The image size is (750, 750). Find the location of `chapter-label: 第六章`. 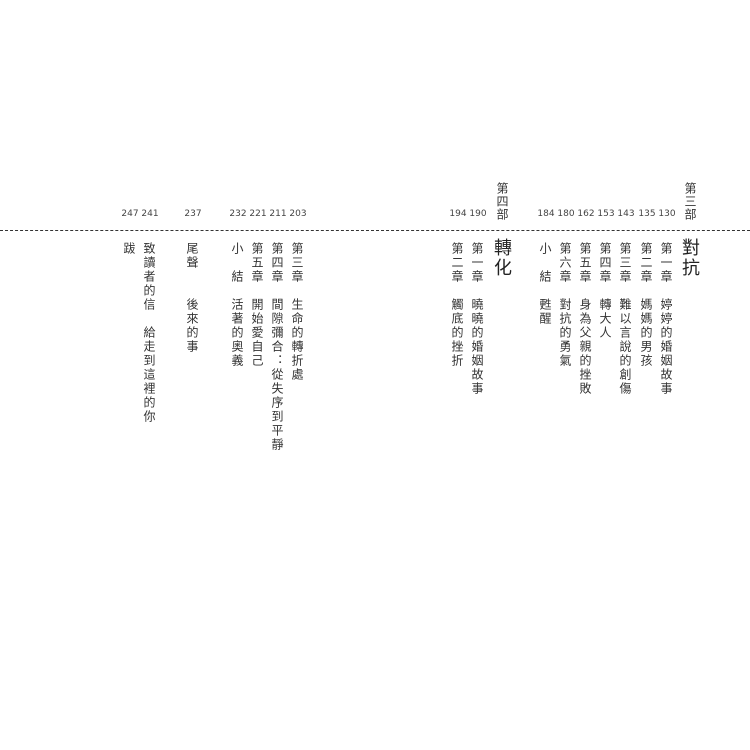

chapter-label: 第六章 is located at coordinates (565, 263).